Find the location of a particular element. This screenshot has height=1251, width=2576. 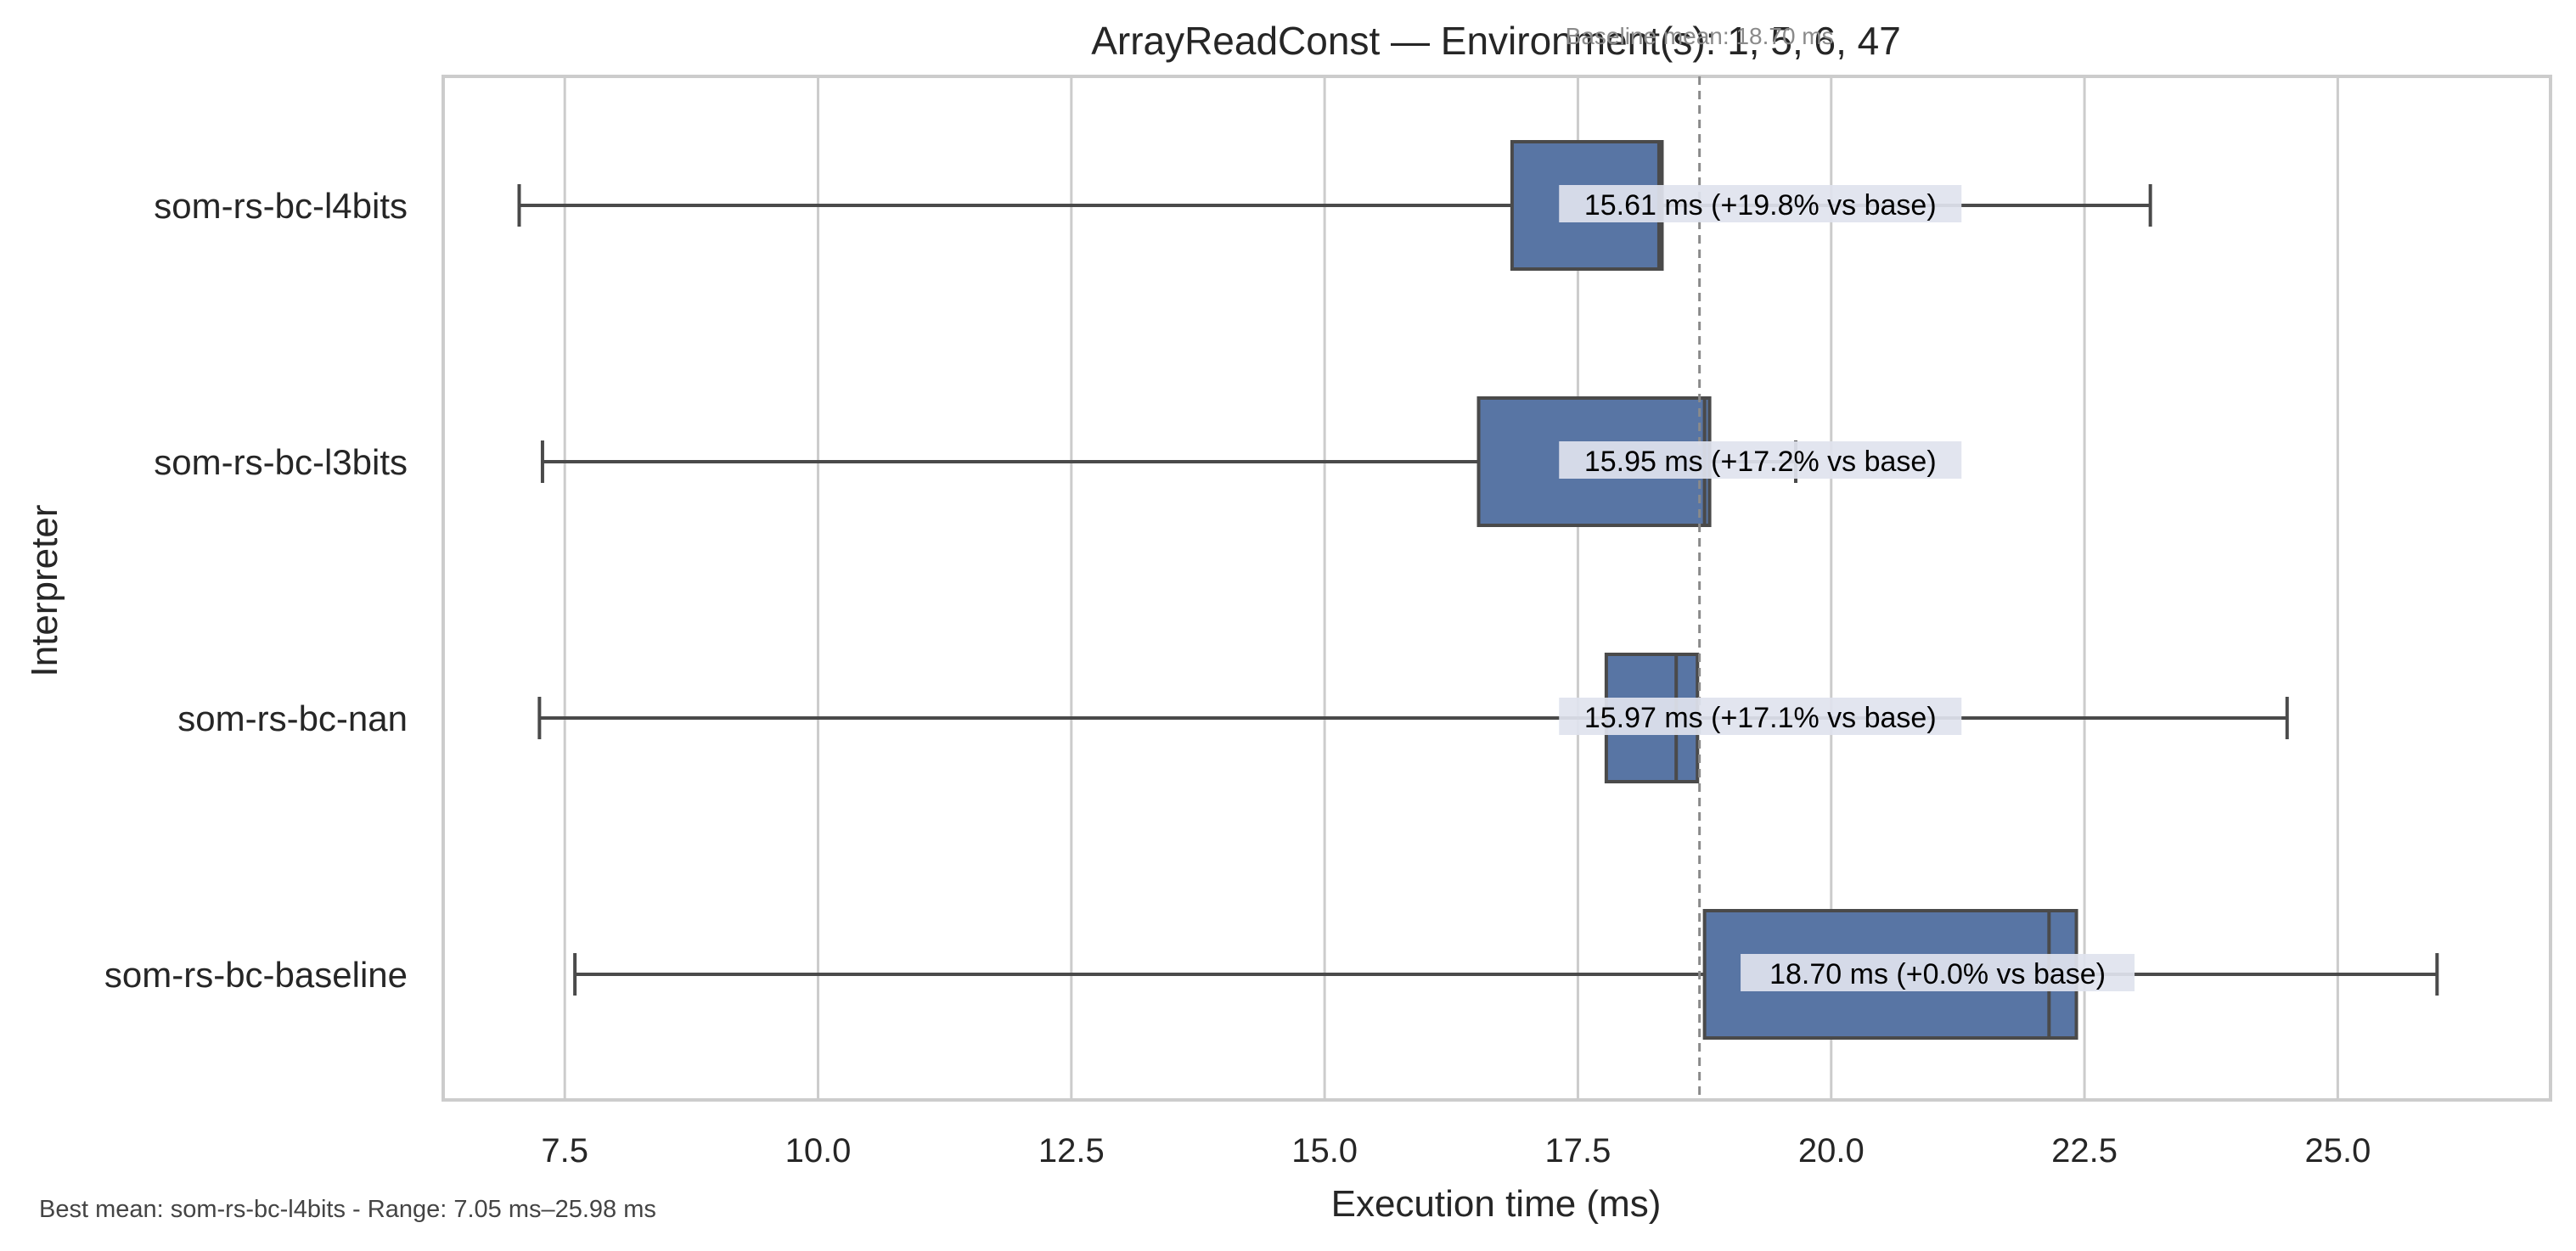

y-category-label: som-rs-bc-l4bits is located at coordinates (281, 206).